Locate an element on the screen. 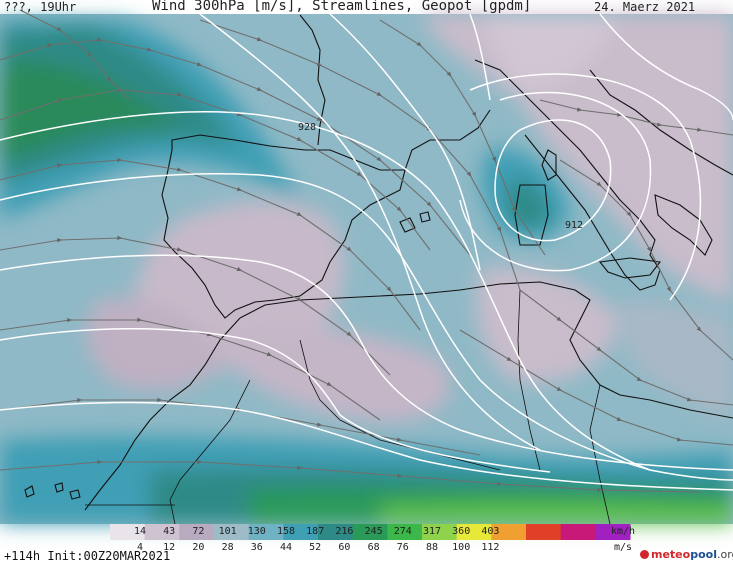  legend-ms-tick: 100 is located at coordinates (461, 547).